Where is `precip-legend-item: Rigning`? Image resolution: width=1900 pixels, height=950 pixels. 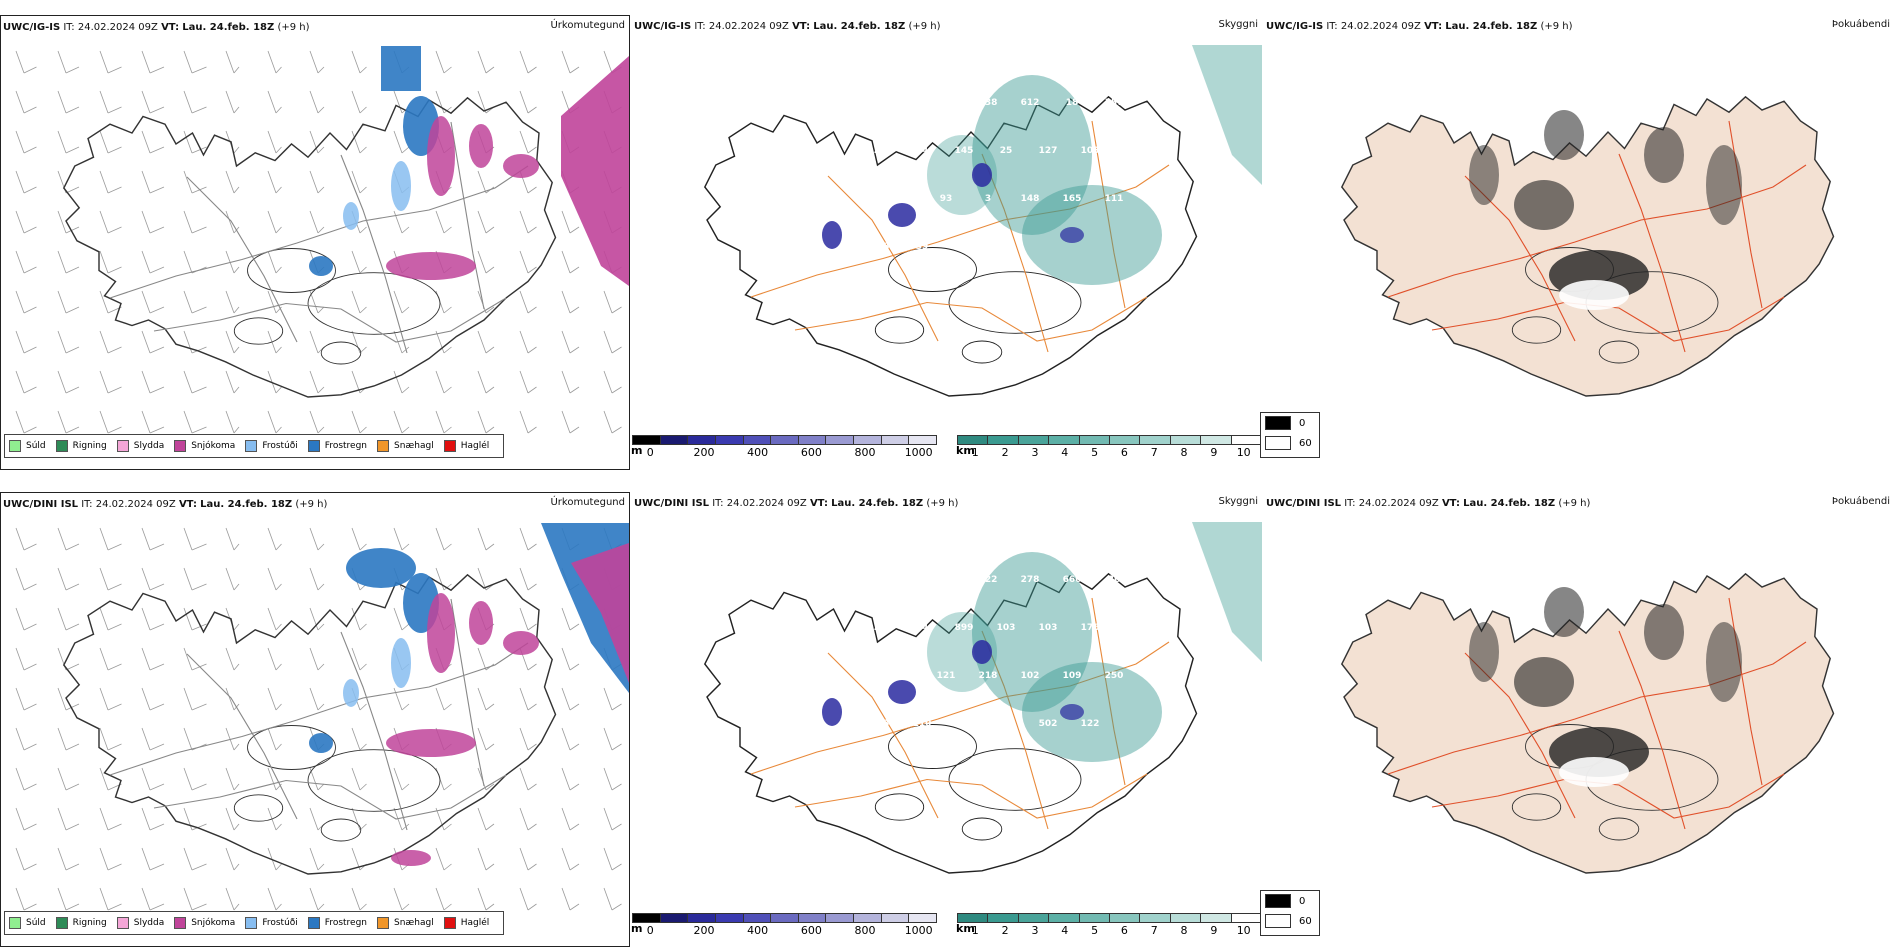
precip-legend-item: Rigning is located at coordinates (81, 446).